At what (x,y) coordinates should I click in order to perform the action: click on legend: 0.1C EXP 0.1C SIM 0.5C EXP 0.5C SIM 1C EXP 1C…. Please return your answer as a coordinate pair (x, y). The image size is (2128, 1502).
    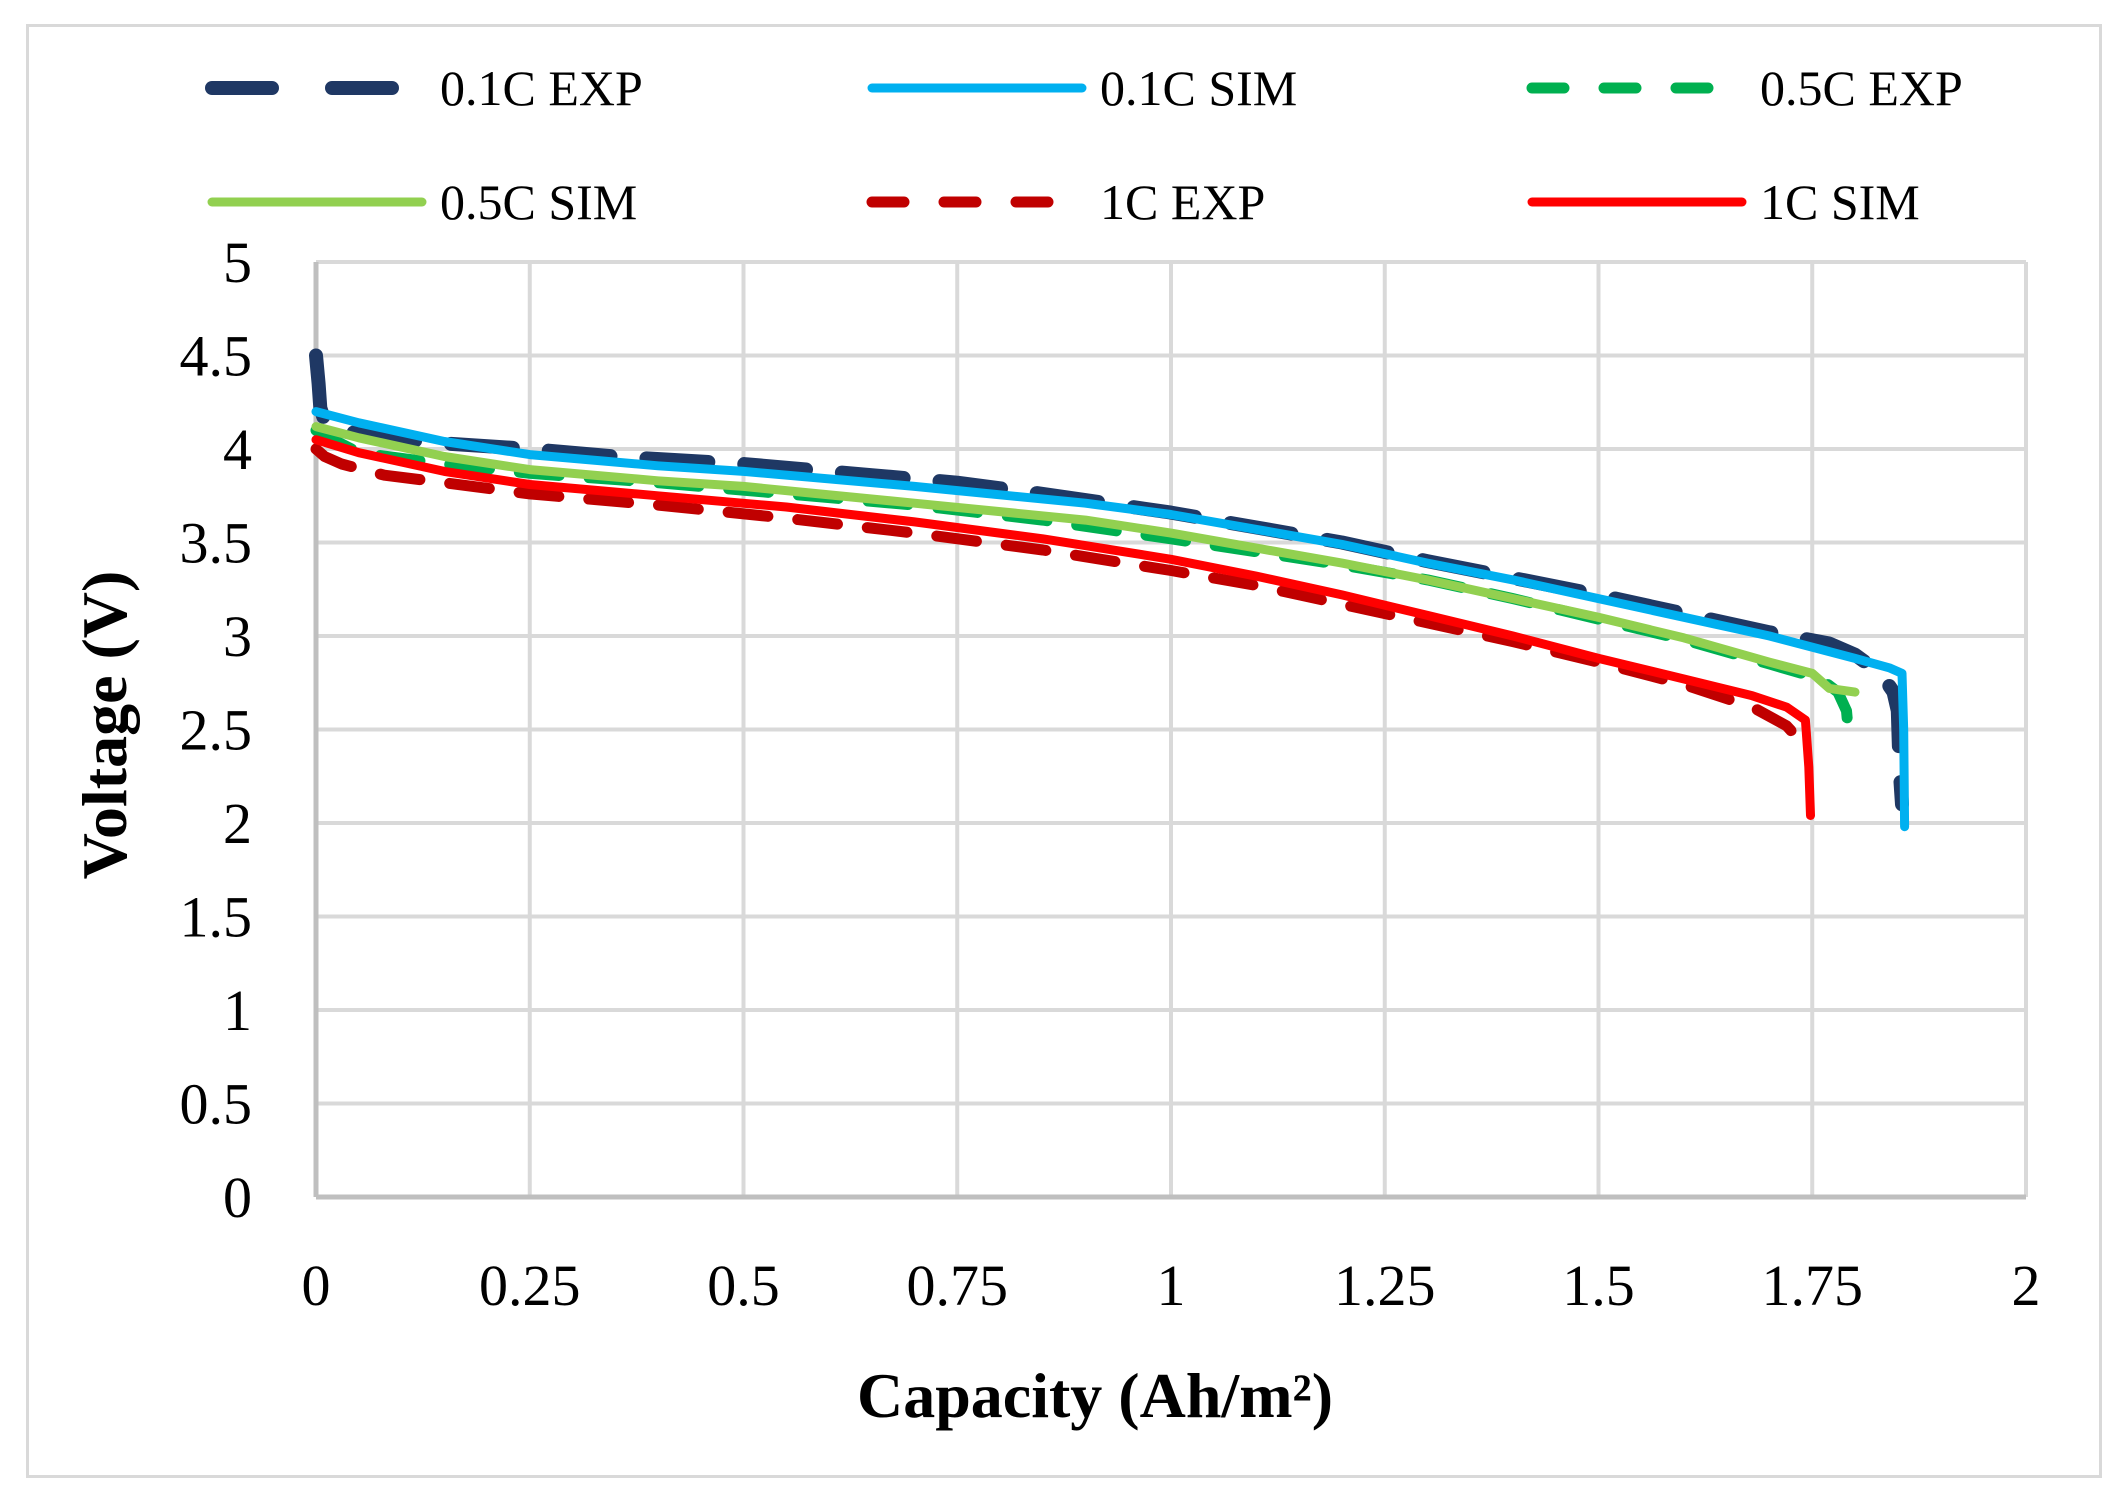
    Looking at the image, I should click on (1084, 145).